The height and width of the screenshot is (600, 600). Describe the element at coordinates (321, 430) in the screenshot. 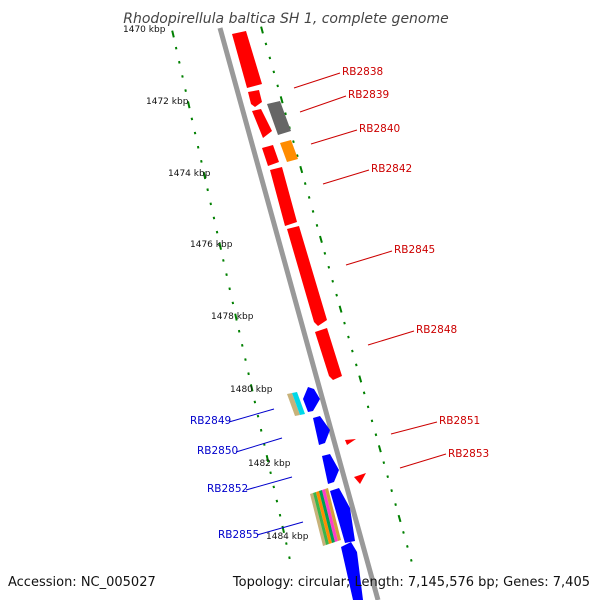

I see `gene-rb2850` at that location.